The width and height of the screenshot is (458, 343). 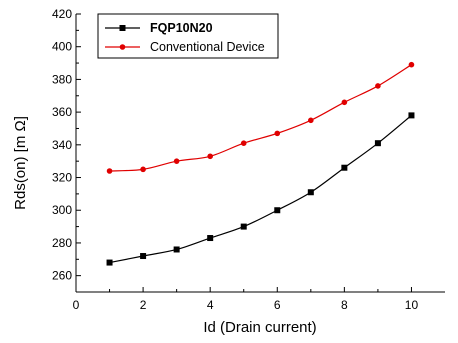 What do you see at coordinates (62, 243) in the screenshot?
I see `y-tick-label-1: 280` at bounding box center [62, 243].